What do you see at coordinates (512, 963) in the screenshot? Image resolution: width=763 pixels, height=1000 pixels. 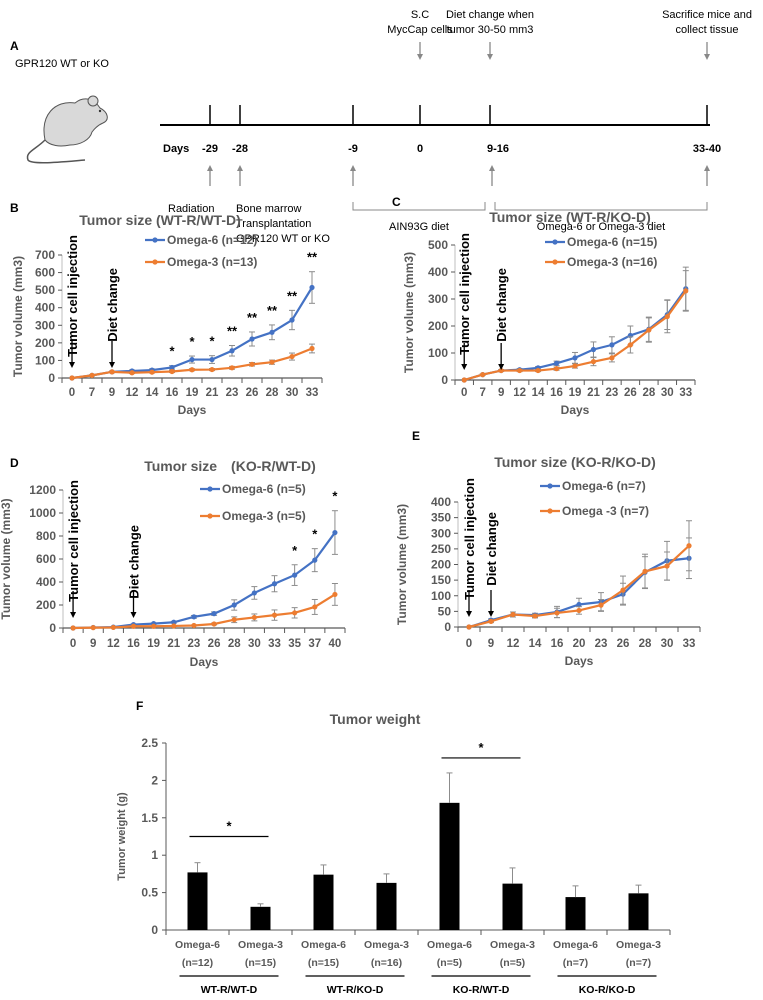 I see `category-n-label: (n=5)` at bounding box center [512, 963].